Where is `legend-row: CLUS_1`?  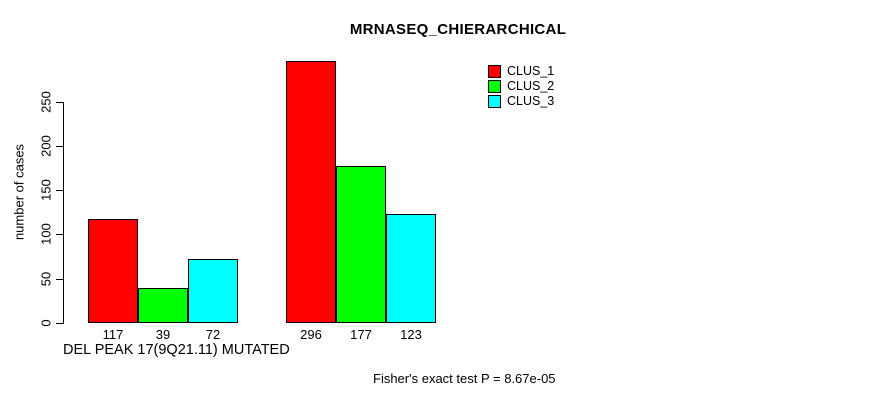
legend-row: CLUS_1 is located at coordinates (521, 71).